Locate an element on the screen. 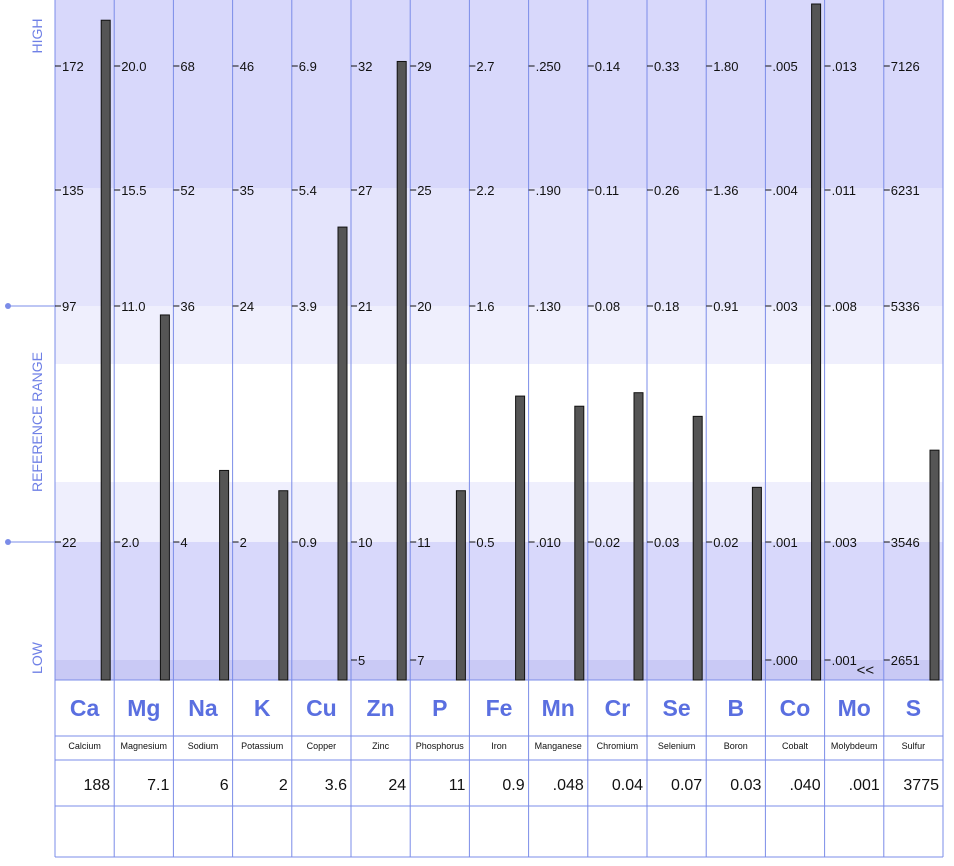  element-value: 7.1 is located at coordinates (158, 785).